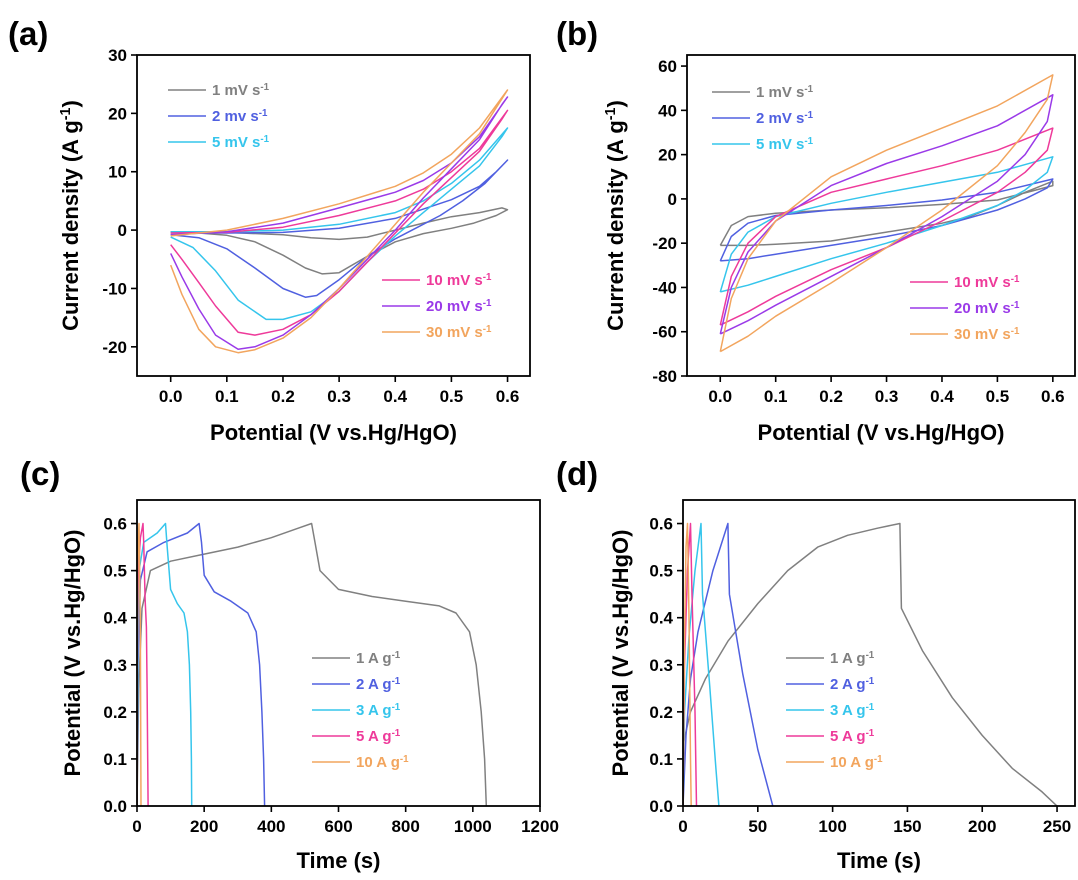 Image resolution: width=1078 pixels, height=880 pixels. Describe the element at coordinates (661, 806) in the screenshot. I see `y-tick-label: 0.0` at that location.